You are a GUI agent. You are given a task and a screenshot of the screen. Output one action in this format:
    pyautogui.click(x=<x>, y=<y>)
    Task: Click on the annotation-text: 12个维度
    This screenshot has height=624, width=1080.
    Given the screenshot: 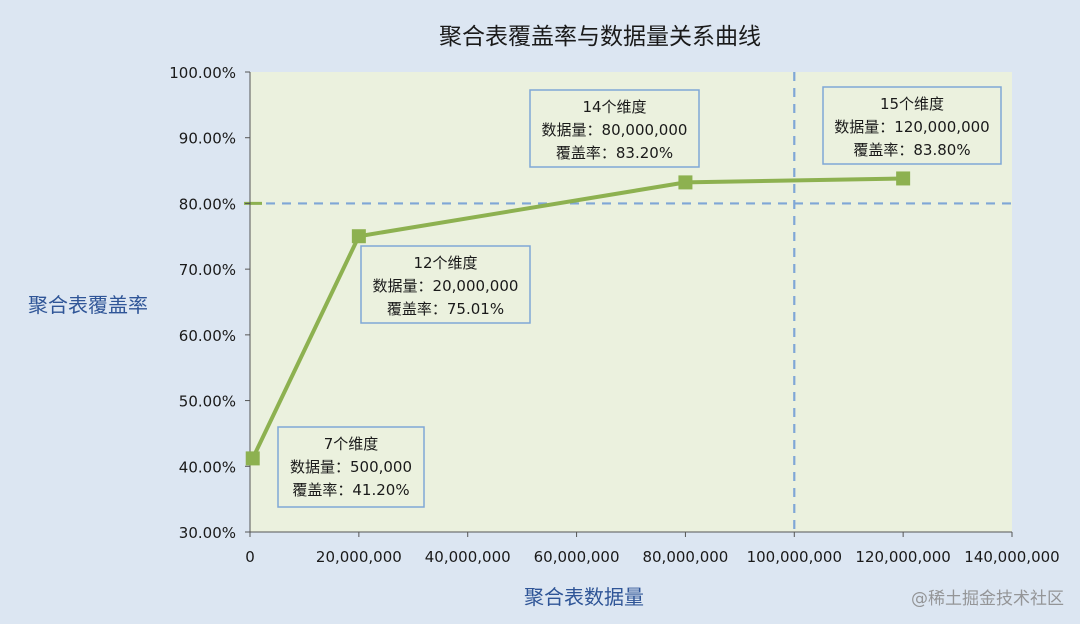 What is the action you would take?
    pyautogui.click(x=445, y=263)
    